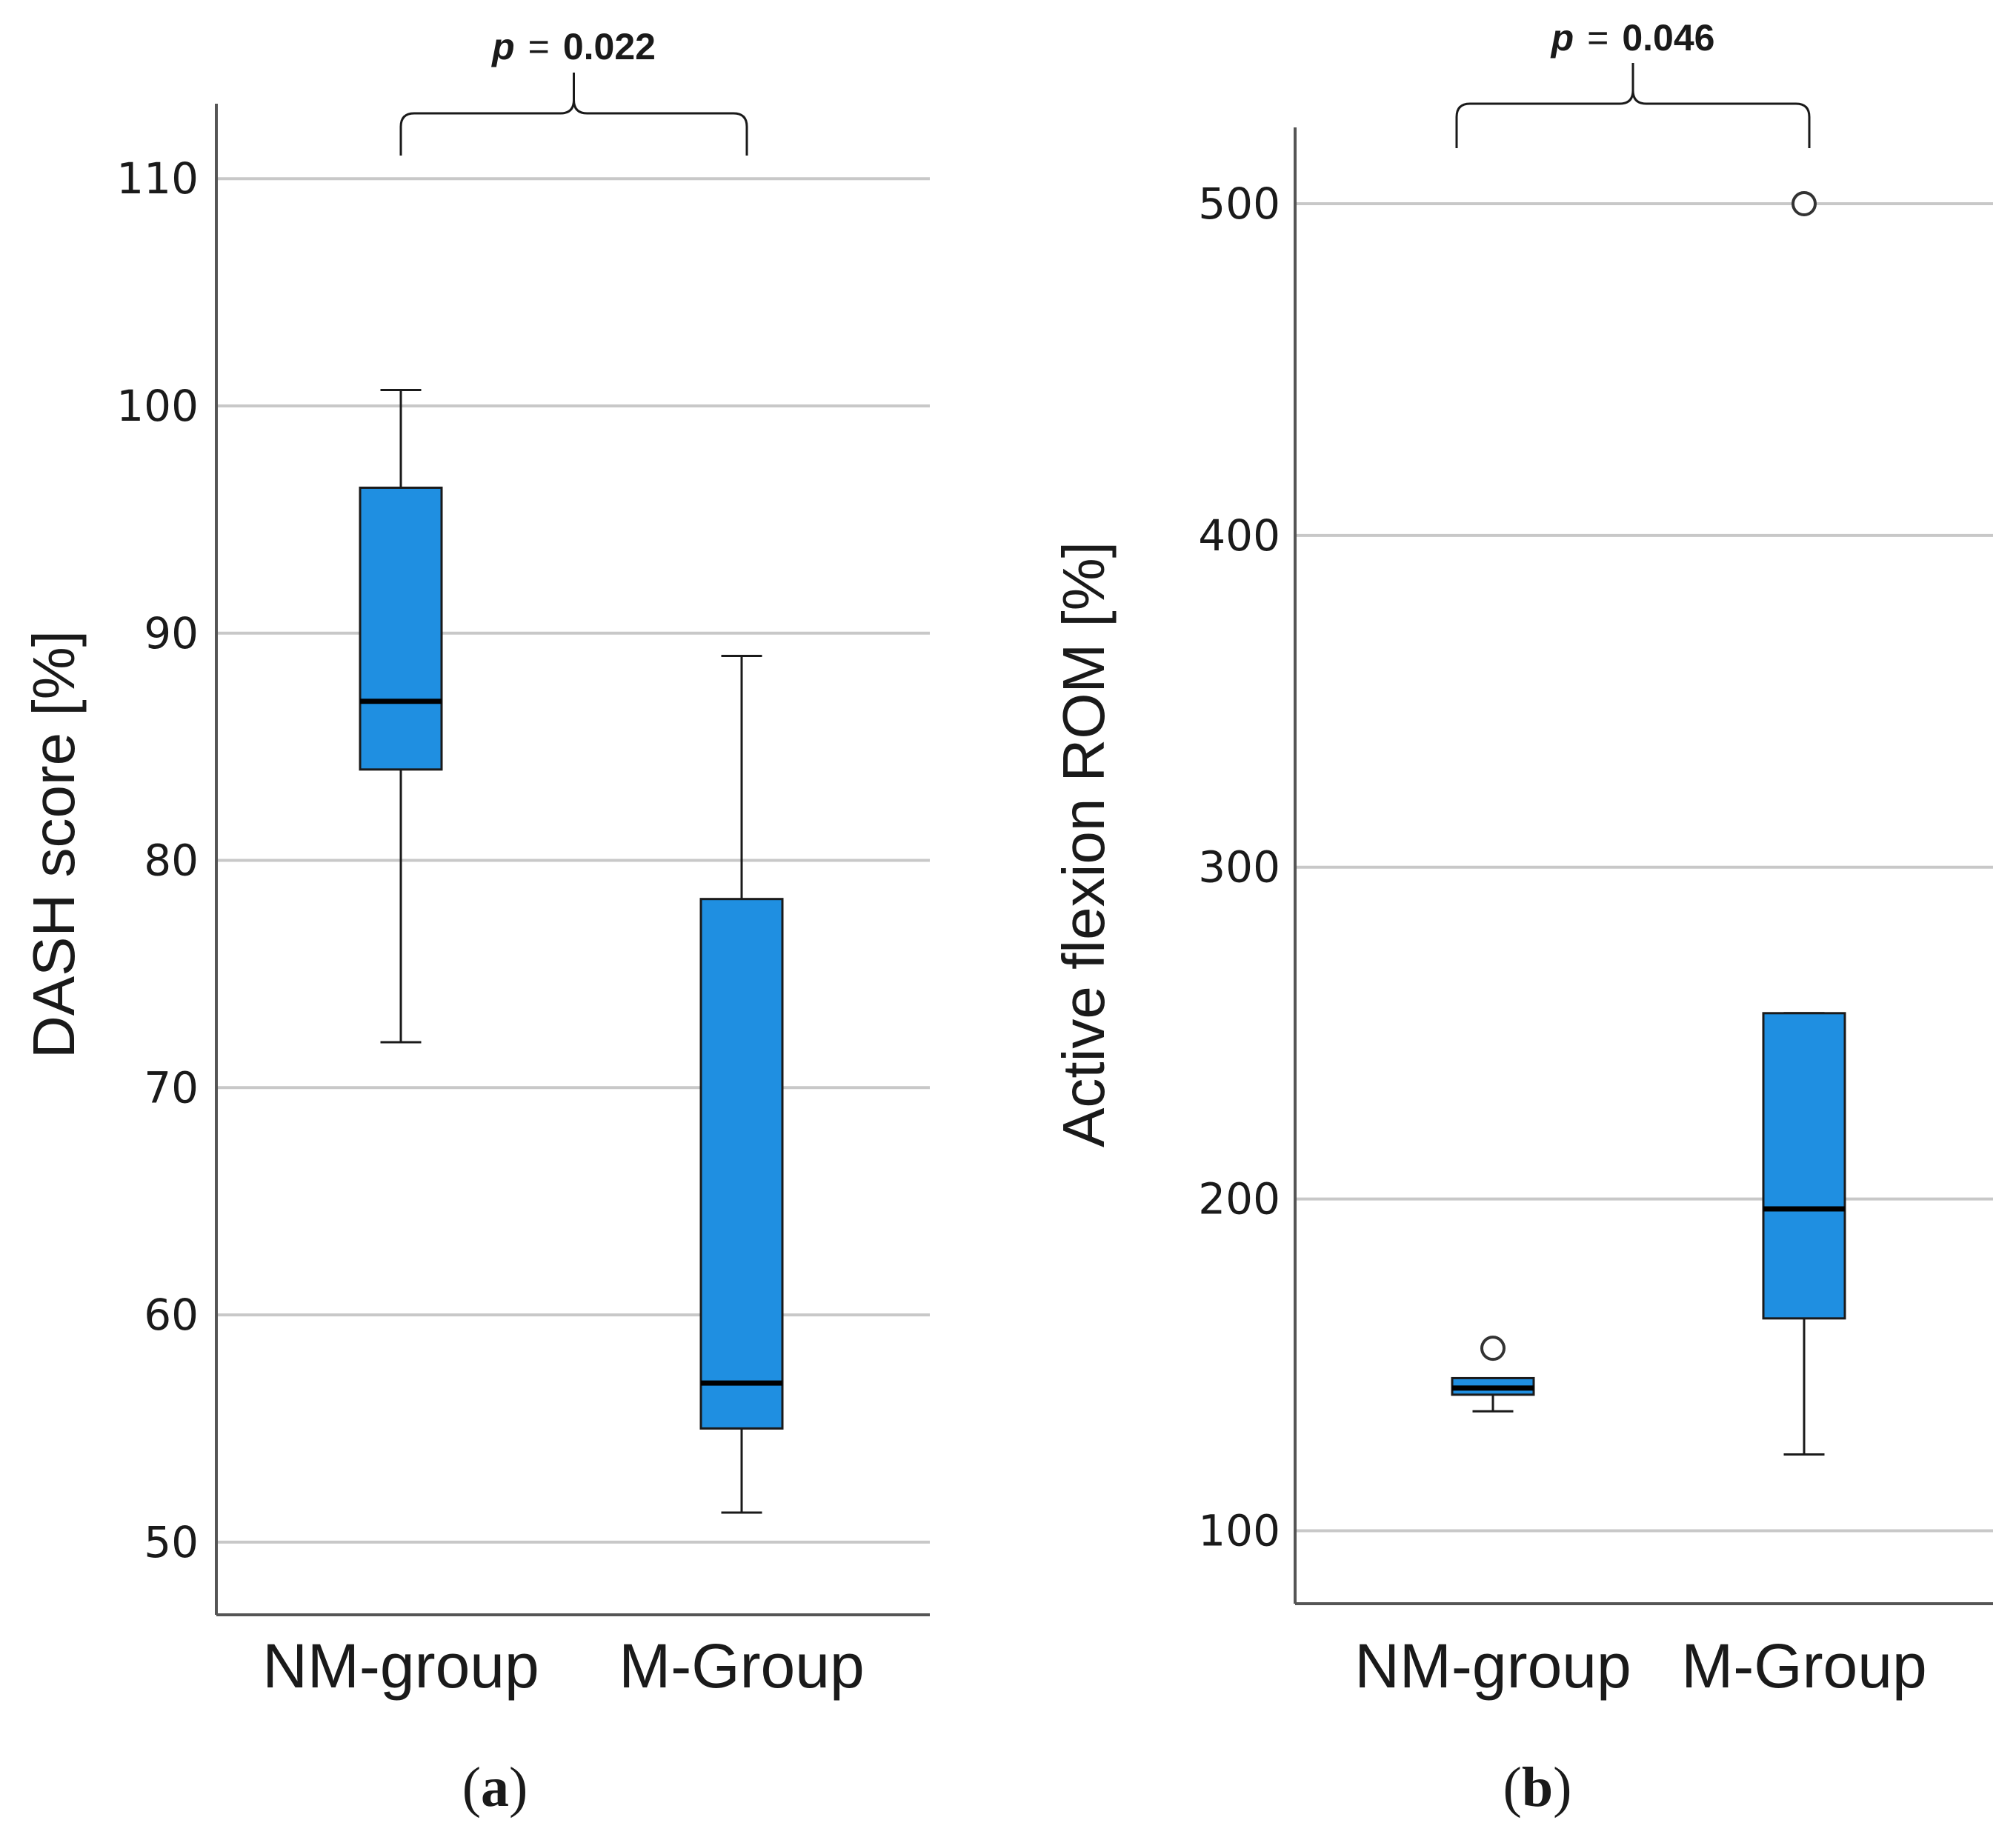 This screenshot has height=1840, width=2016. What do you see at coordinates (1239, 204) in the screenshot?
I see `panel-b-y-tick-500: 500` at bounding box center [1239, 204].